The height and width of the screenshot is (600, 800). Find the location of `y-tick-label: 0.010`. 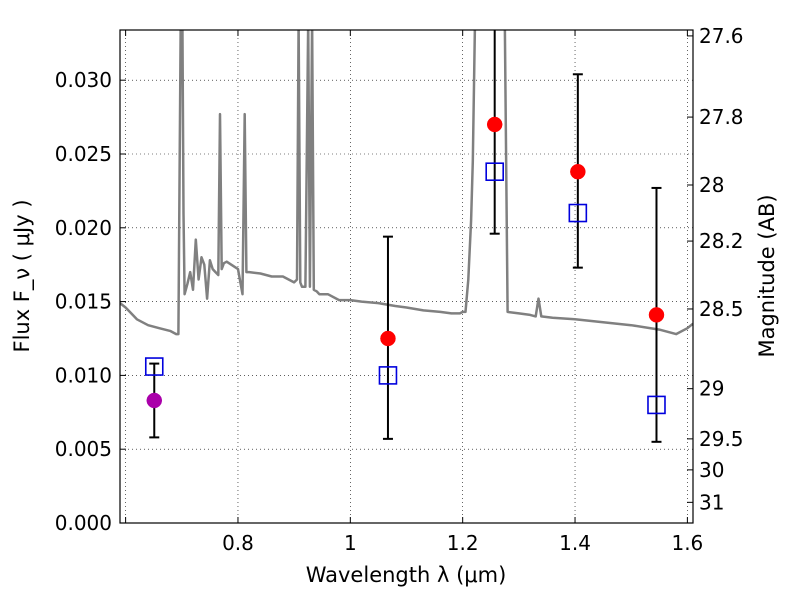

y-tick-label: 0.010 is located at coordinates (83, 375).